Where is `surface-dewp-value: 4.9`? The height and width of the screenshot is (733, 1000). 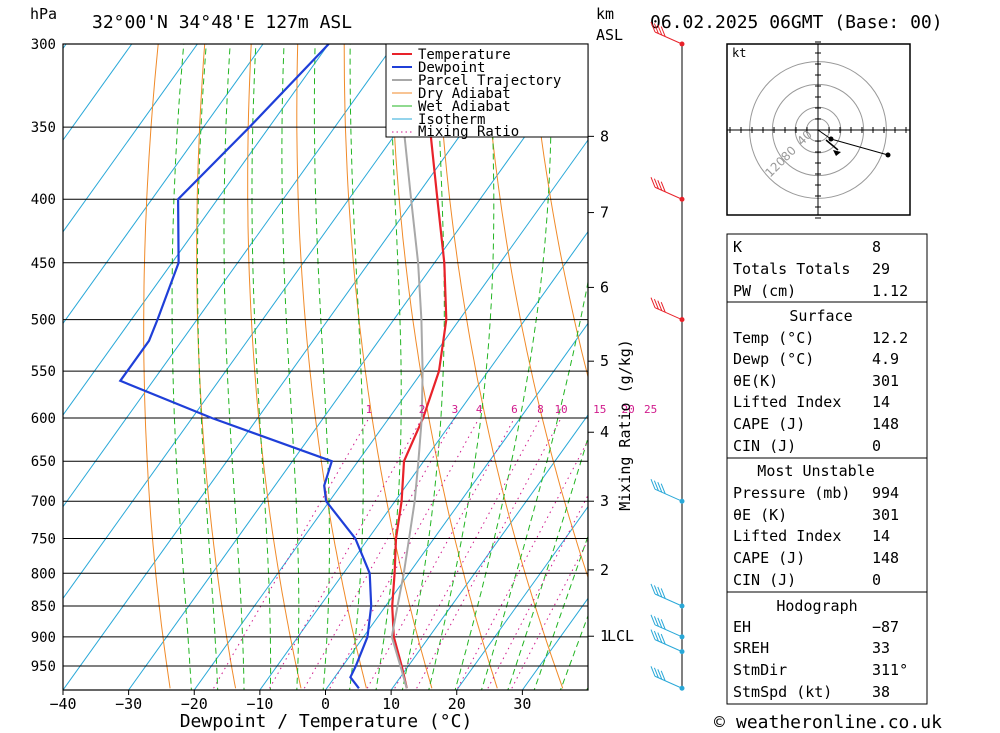
surface-dewp-value: 4.9 is located at coordinates (885, 359).